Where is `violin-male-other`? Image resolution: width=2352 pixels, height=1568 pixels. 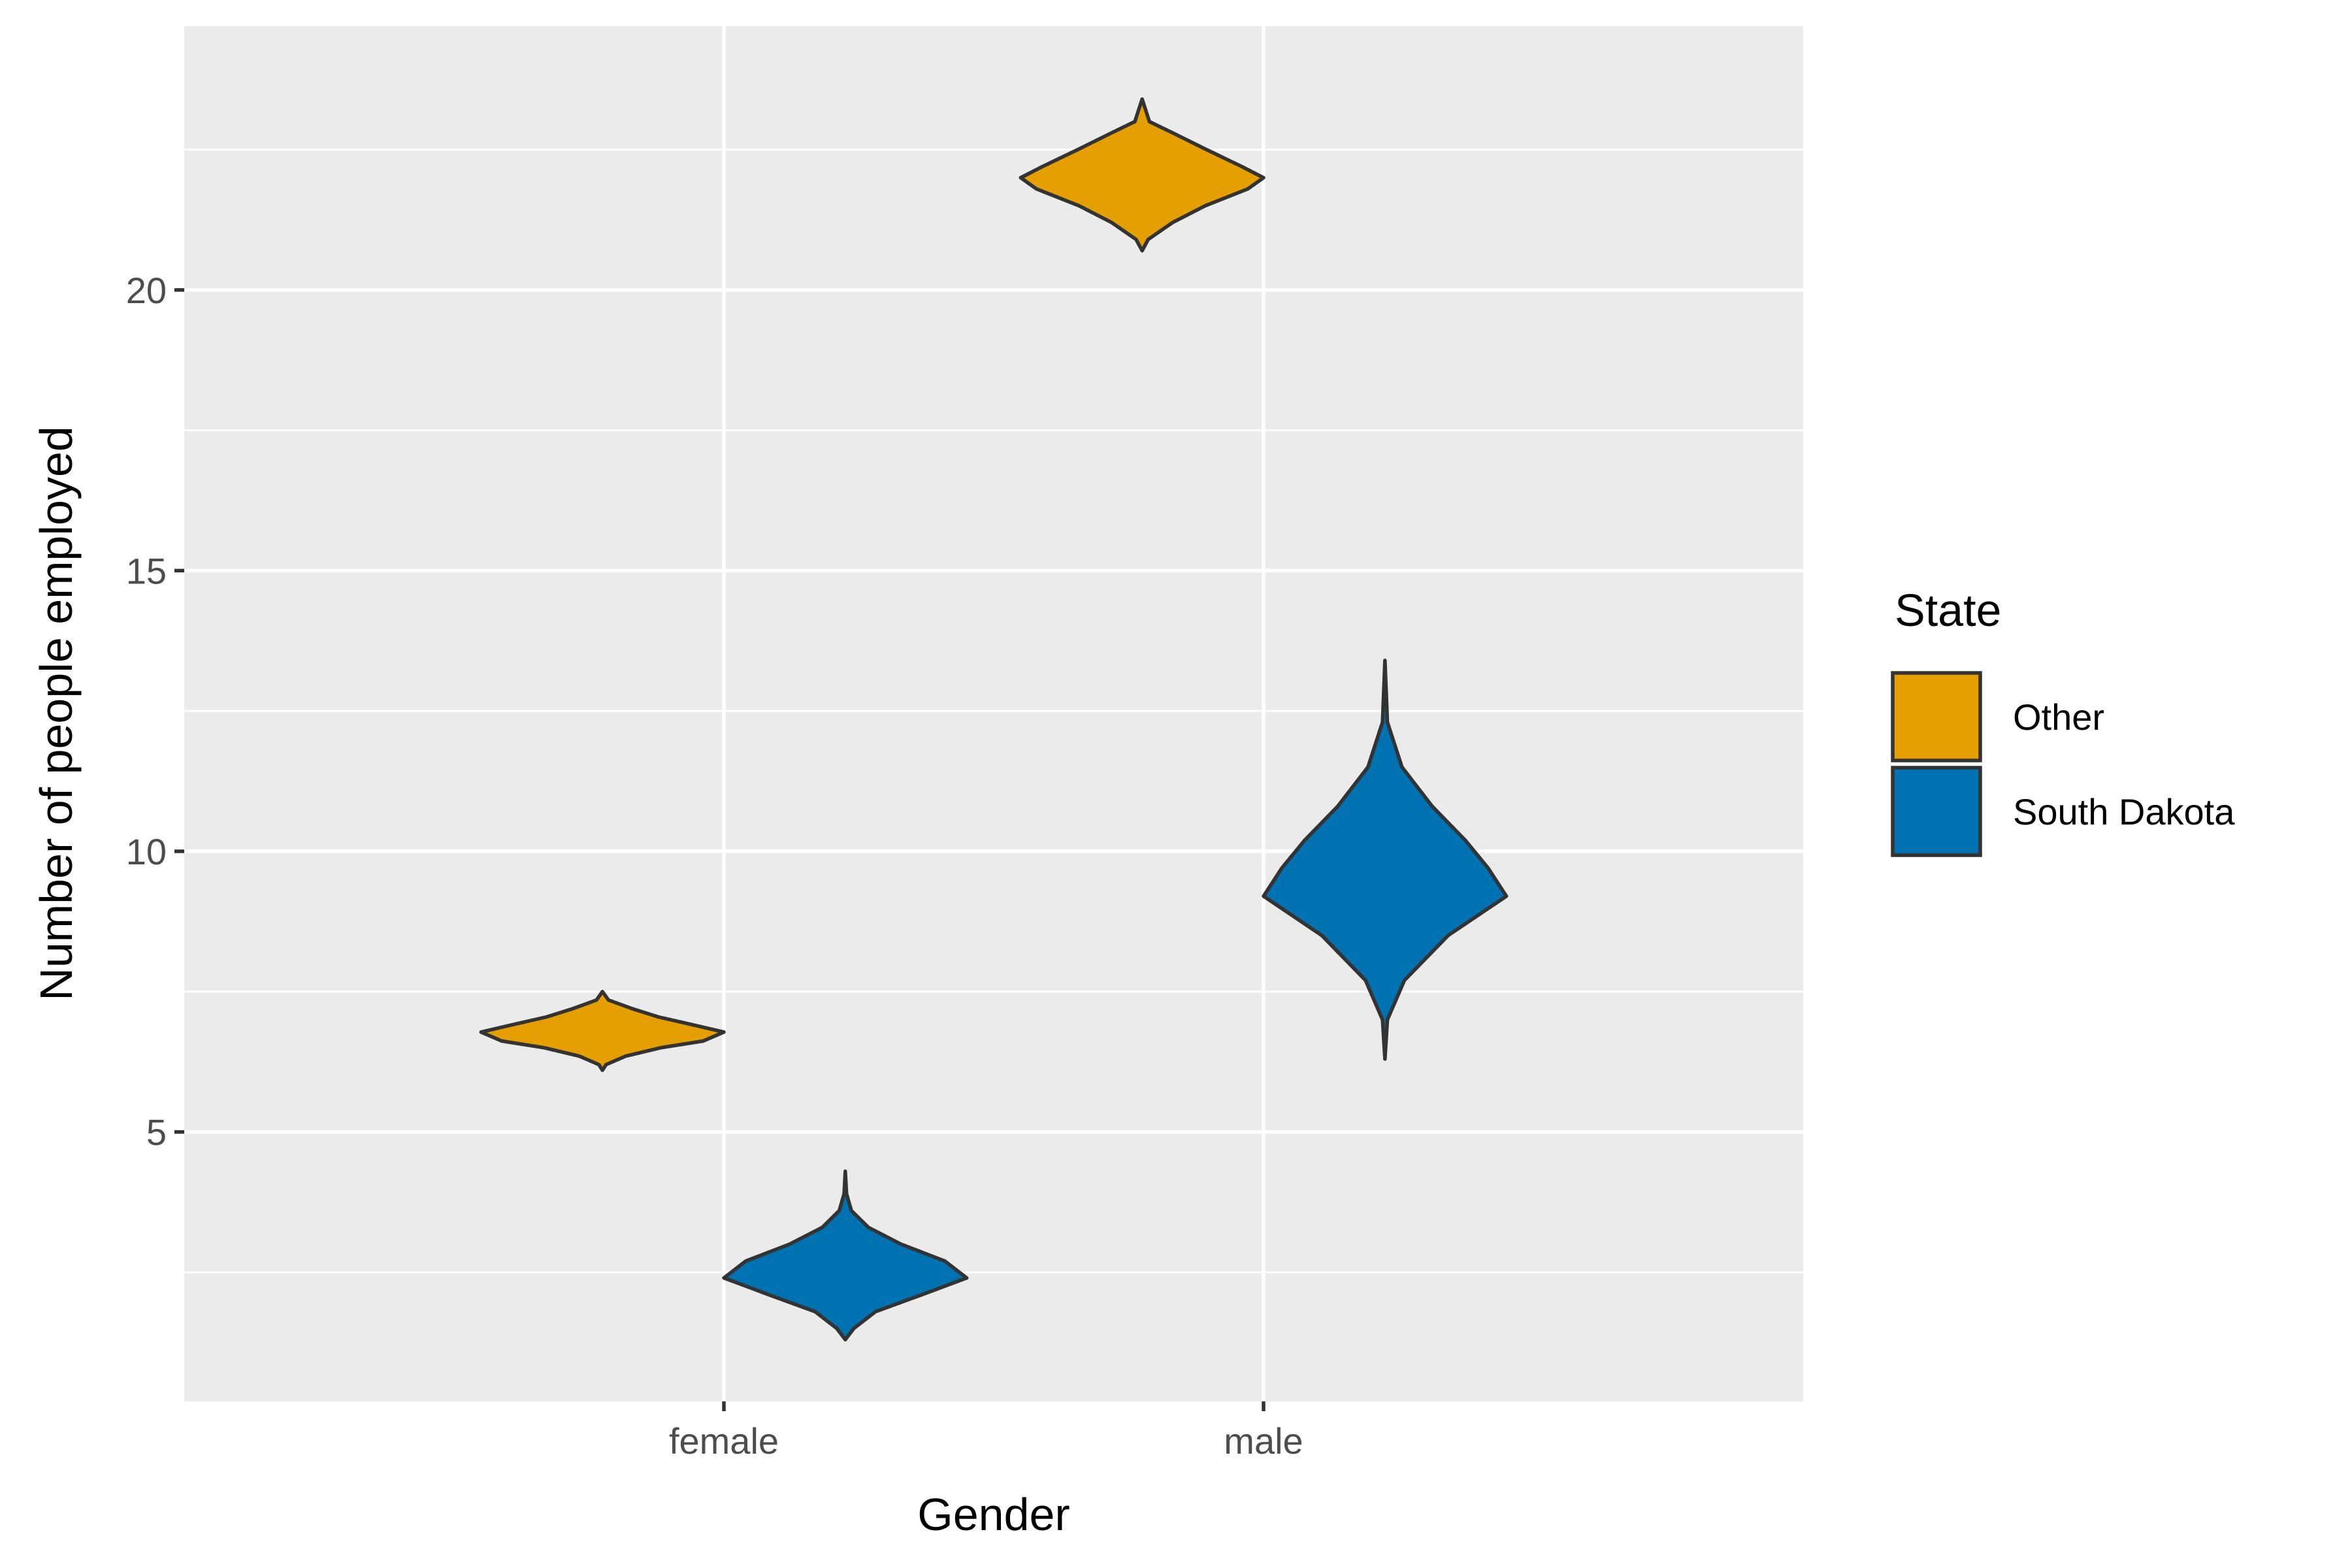
violin-male-other is located at coordinates (1142, 175).